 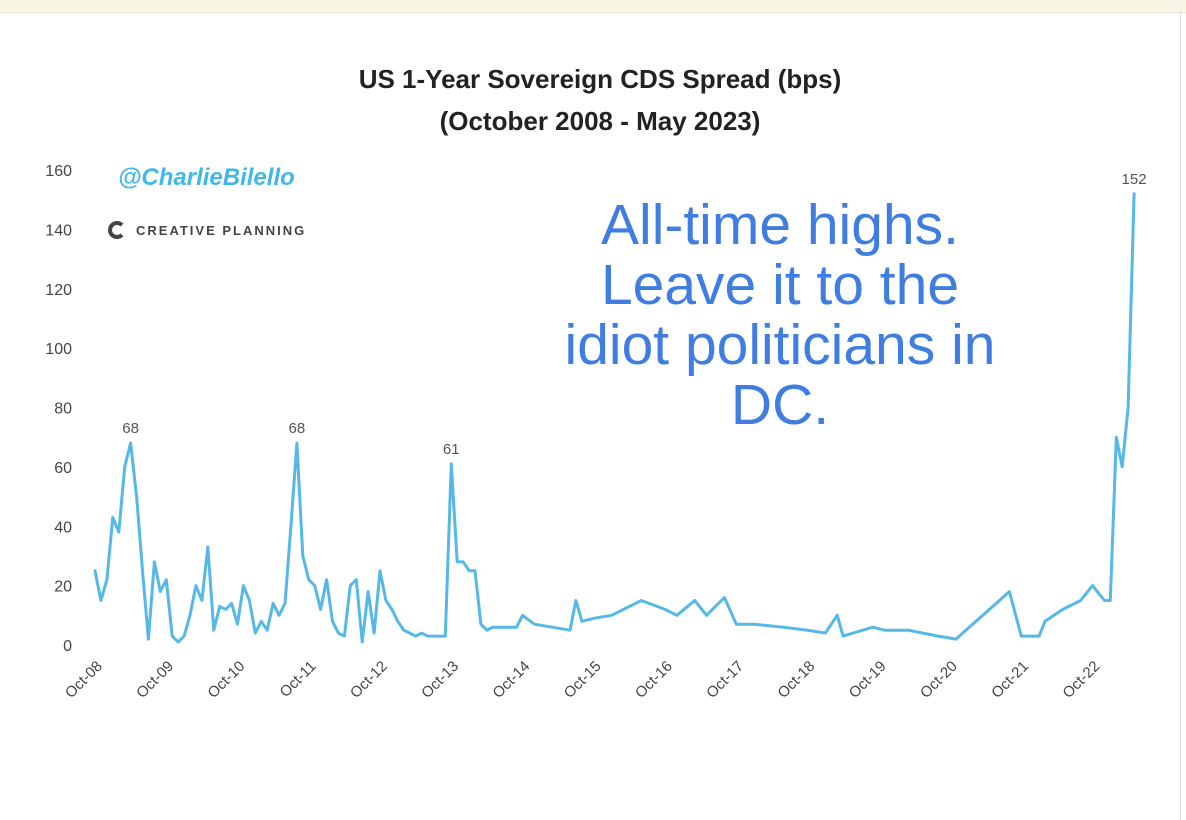 I want to click on x-tick-label: Oct-19, so click(x=868, y=680).